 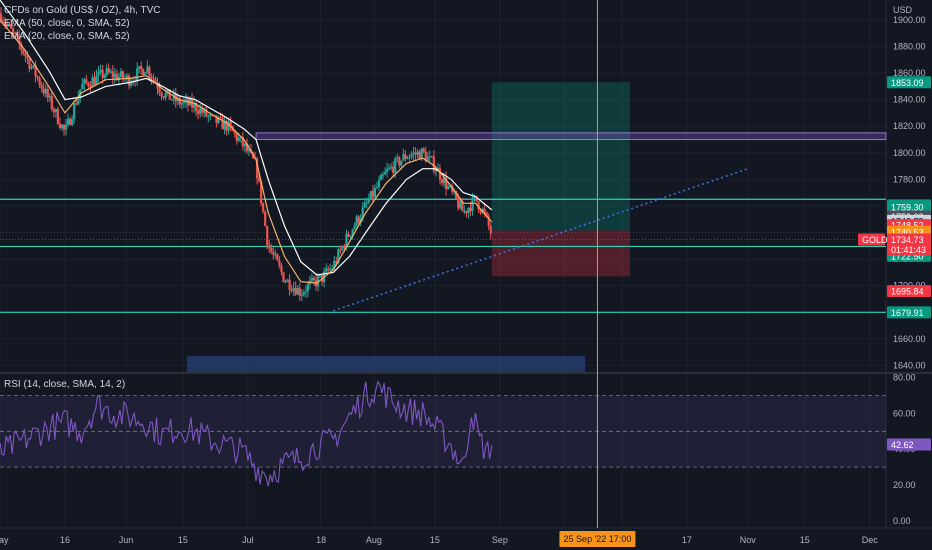 What do you see at coordinates (904, 378) in the screenshot?
I see `rsi-tick-label: 80.00` at bounding box center [904, 378].